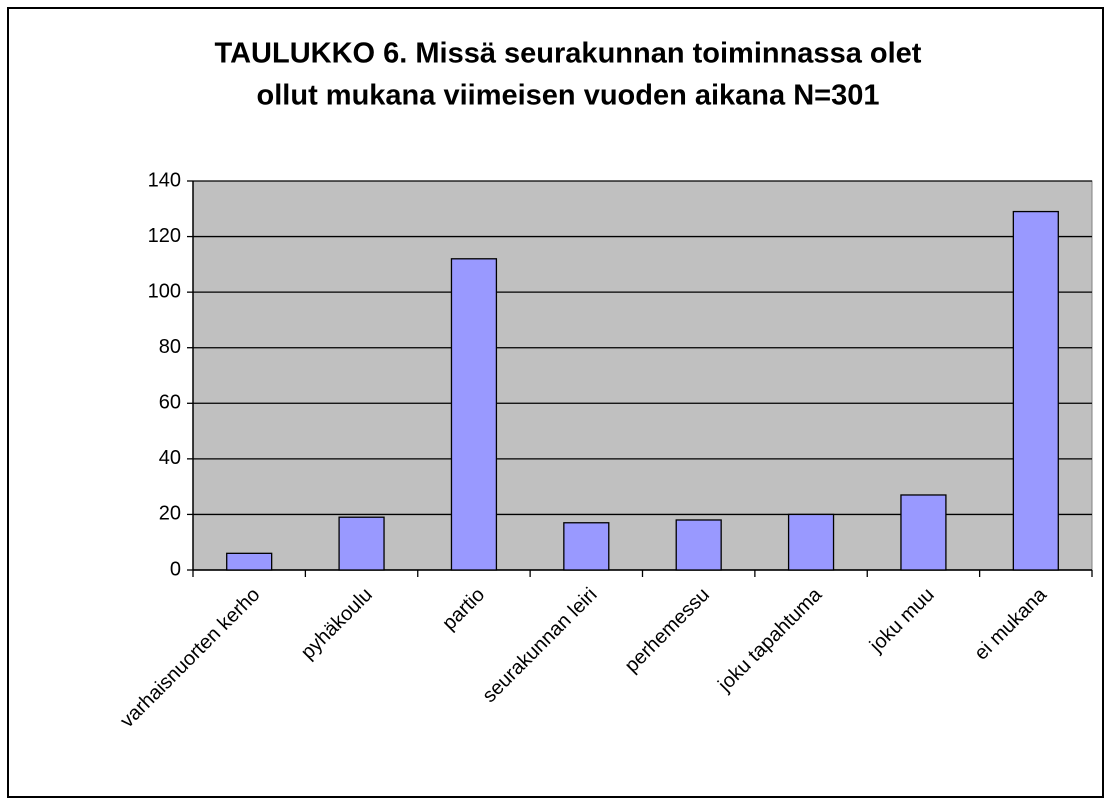 This screenshot has width=1111, height=805. I want to click on y-tick-label: 100, so click(164, 291).